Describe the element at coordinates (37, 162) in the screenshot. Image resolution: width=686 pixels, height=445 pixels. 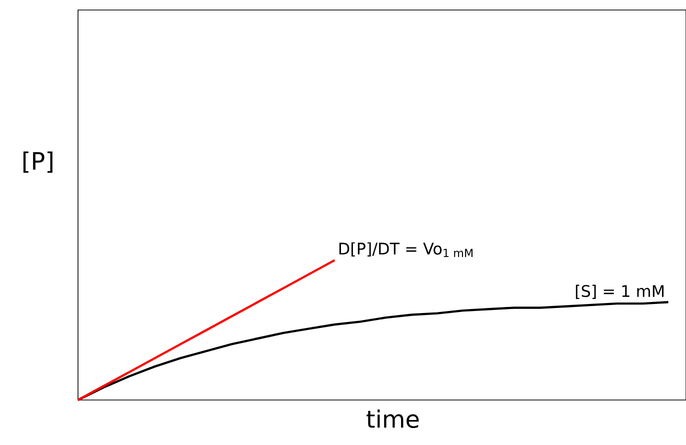
I see `y-axis-title: [P]` at that location.